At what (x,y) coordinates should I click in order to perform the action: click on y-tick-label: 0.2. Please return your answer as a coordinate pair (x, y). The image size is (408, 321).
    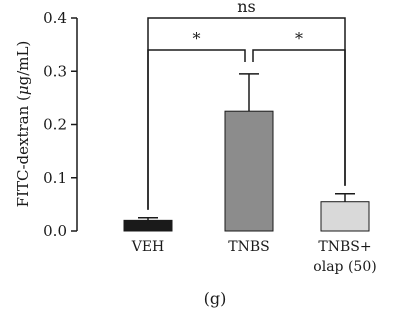
    Looking at the image, I should click on (55, 125).